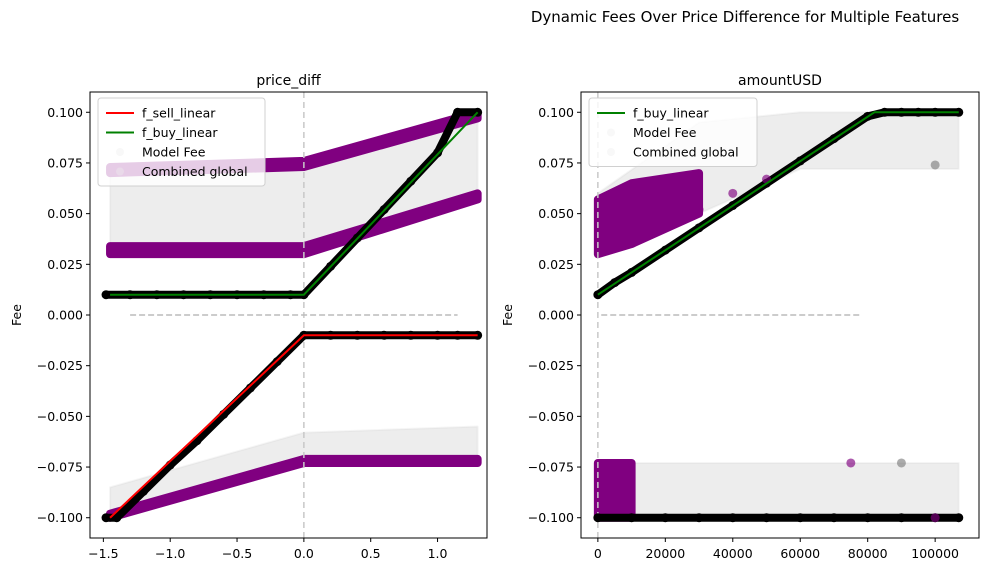 Image resolution: width=993 pixels, height=574 pixels. What do you see at coordinates (780, 81) in the screenshot?
I see `subplot-title: amountUSD` at bounding box center [780, 81].